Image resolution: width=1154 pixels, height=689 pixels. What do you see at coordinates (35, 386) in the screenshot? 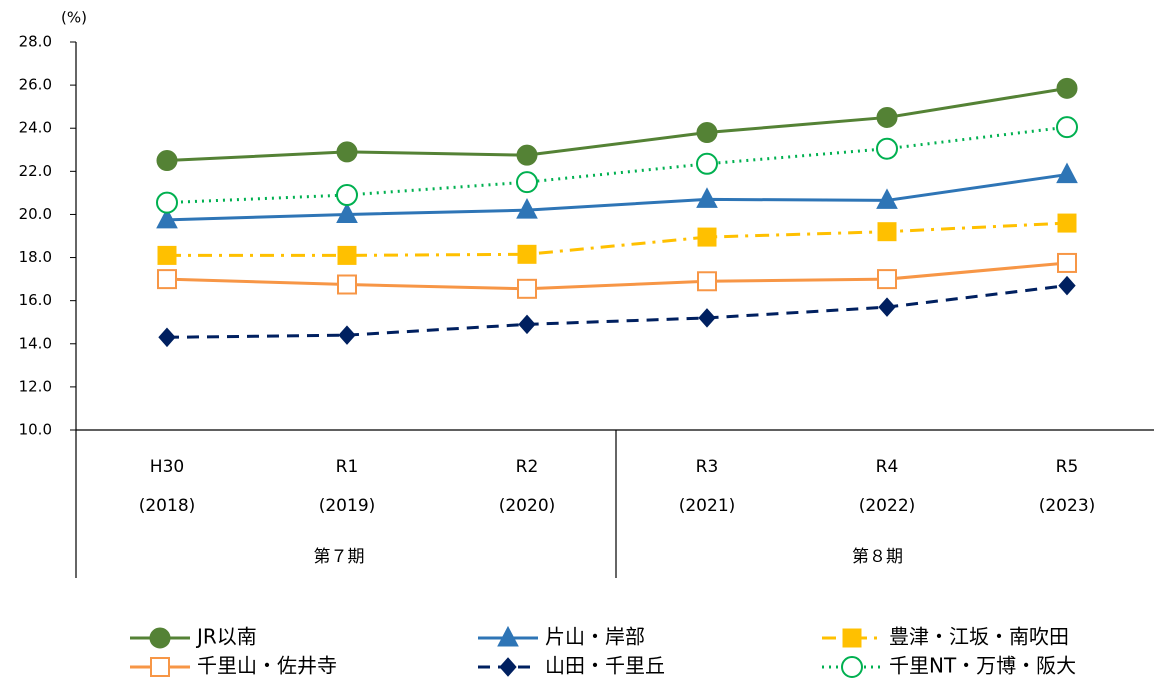
I see `y-tick-label: 12.0` at bounding box center [35, 386].